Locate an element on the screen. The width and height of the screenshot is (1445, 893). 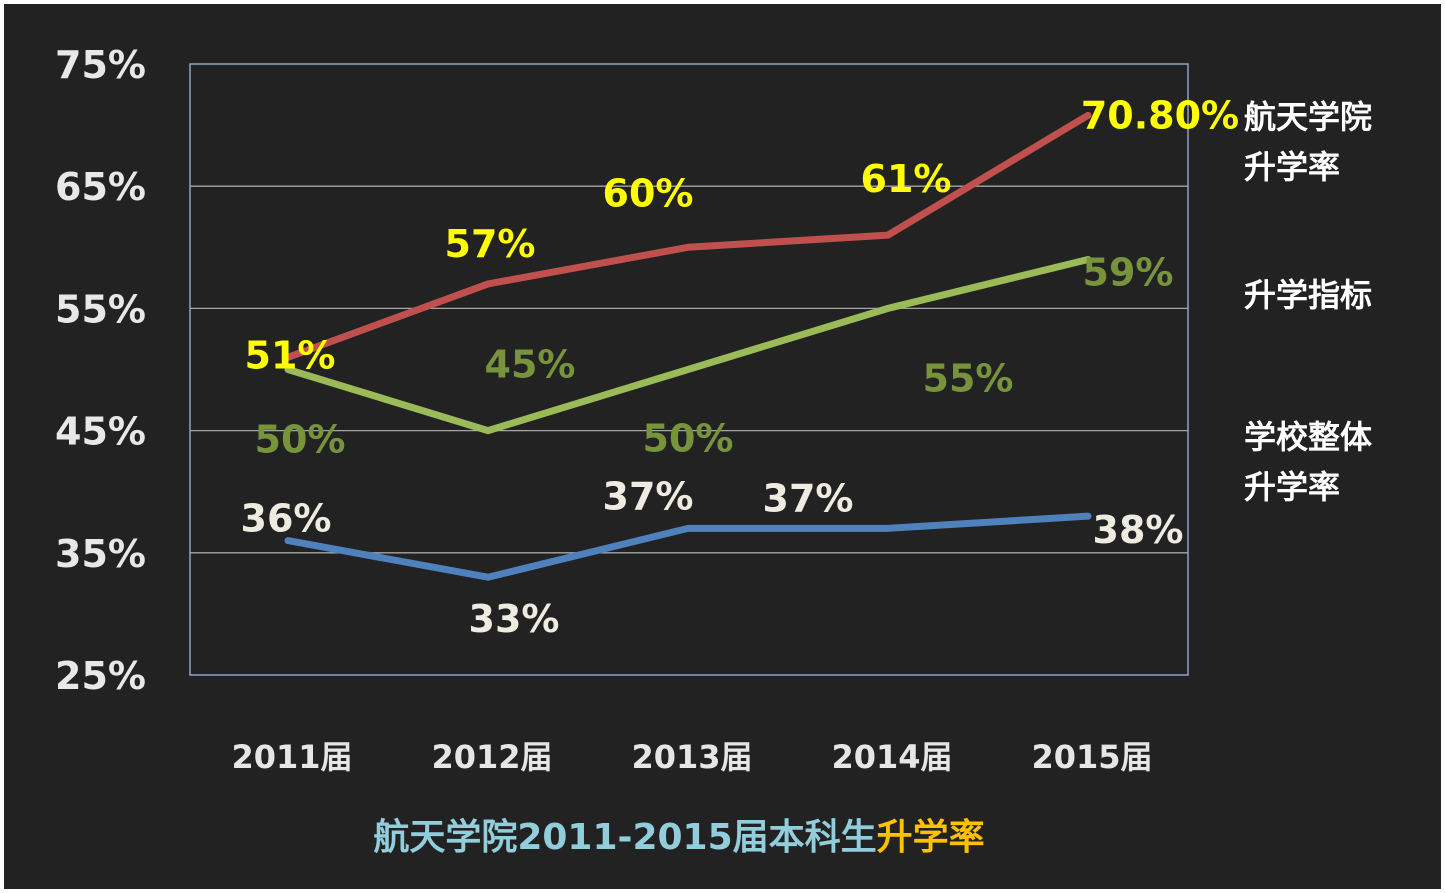
x-tick-label: 2014届 is located at coordinates (891, 757).